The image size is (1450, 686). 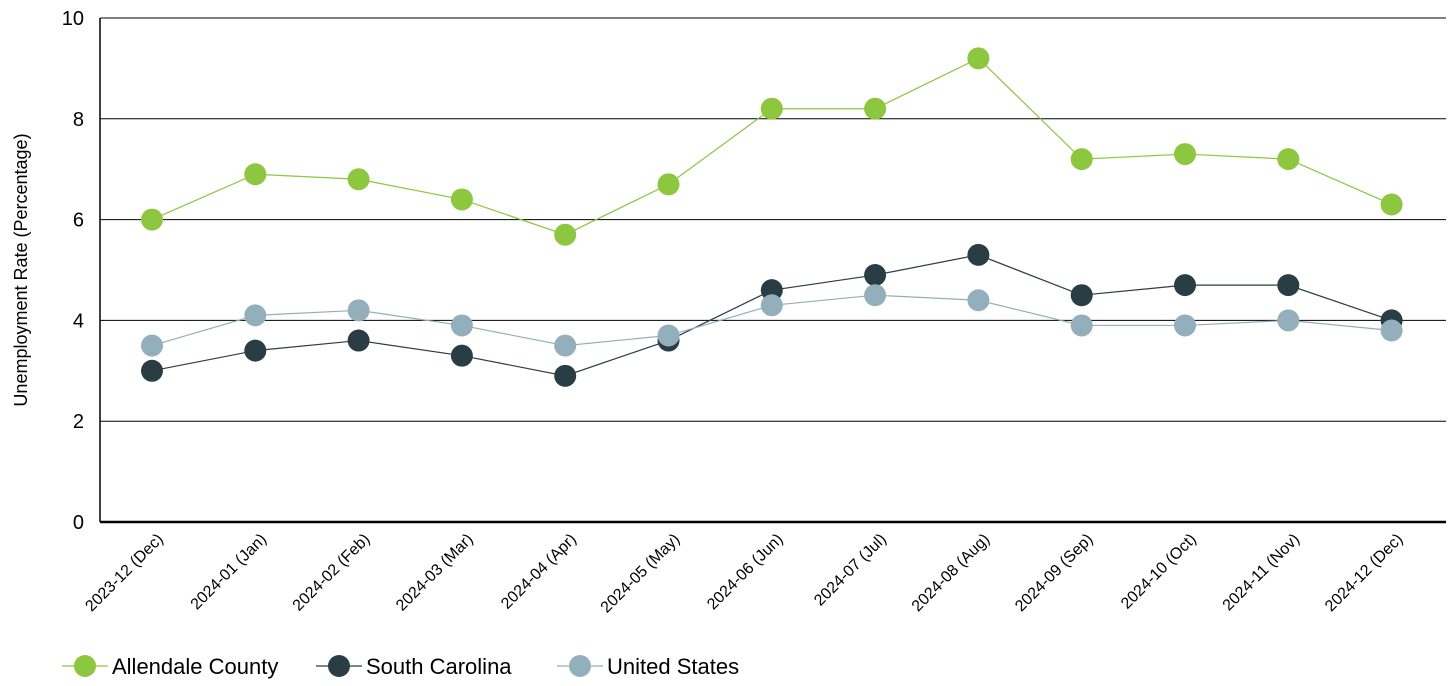 I want to click on x-tick-label: 2024-04 (Apr), so click(x=539, y=572).